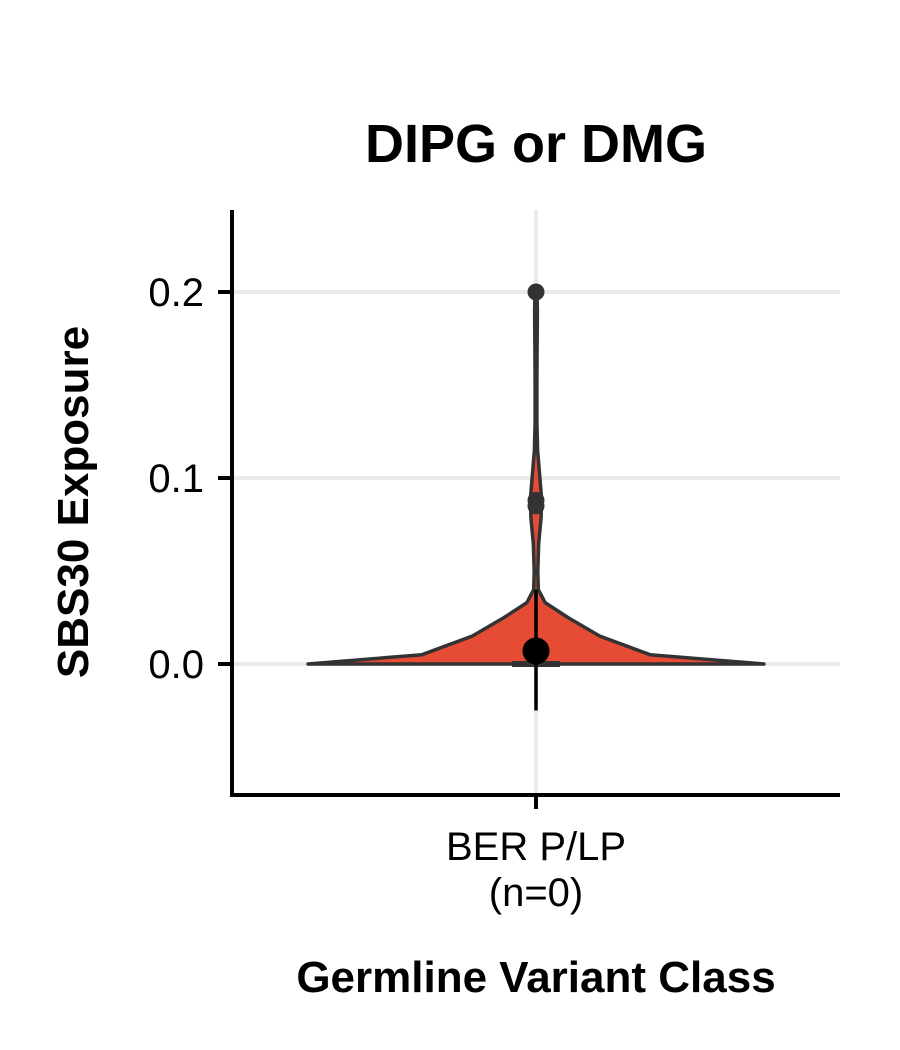 The image size is (900, 1050). Describe the element at coordinates (536, 893) in the screenshot. I see `x-tick-label-line-1: (n=0)` at that location.